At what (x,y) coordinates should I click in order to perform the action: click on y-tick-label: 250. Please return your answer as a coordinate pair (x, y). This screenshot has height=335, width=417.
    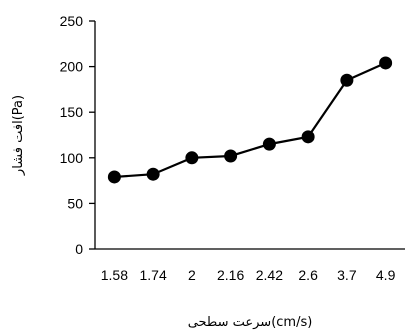
    Looking at the image, I should click on (72, 21).